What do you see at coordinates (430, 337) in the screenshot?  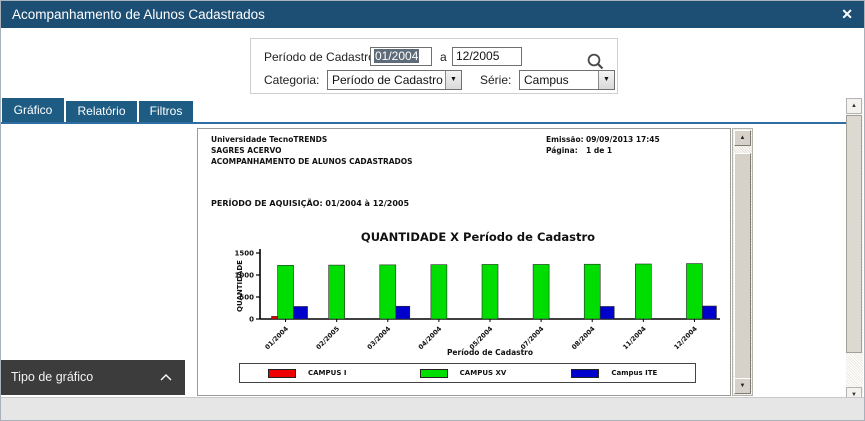 I see `svg-text: 04/2004` at bounding box center [430, 337].